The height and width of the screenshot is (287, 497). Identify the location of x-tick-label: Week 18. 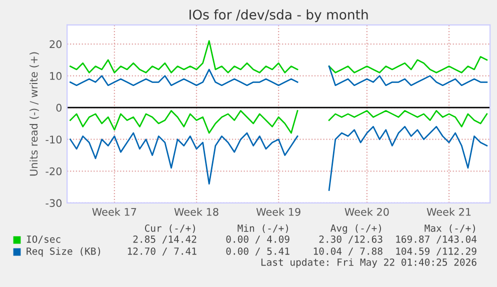
(196, 212).